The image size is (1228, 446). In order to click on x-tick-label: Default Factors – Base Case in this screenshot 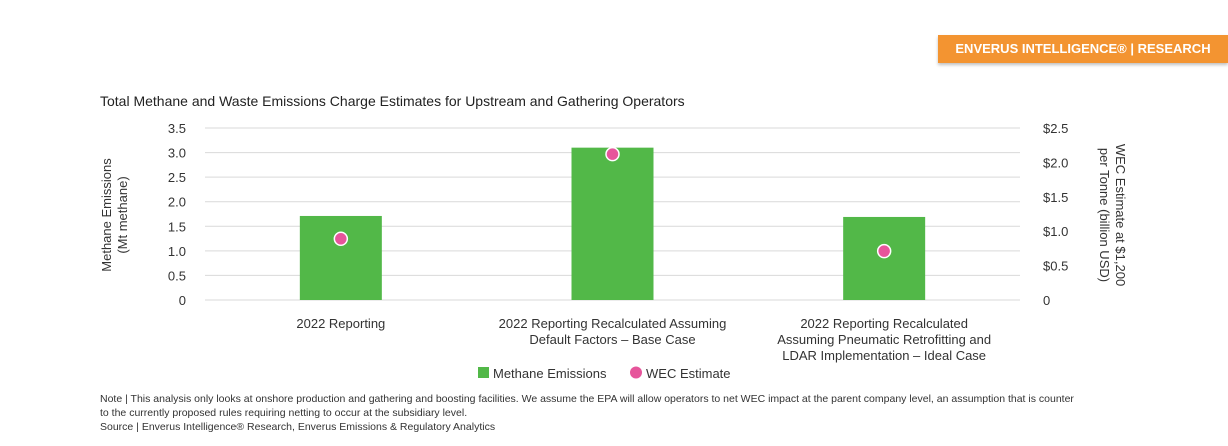, I will do `click(612, 339)`.